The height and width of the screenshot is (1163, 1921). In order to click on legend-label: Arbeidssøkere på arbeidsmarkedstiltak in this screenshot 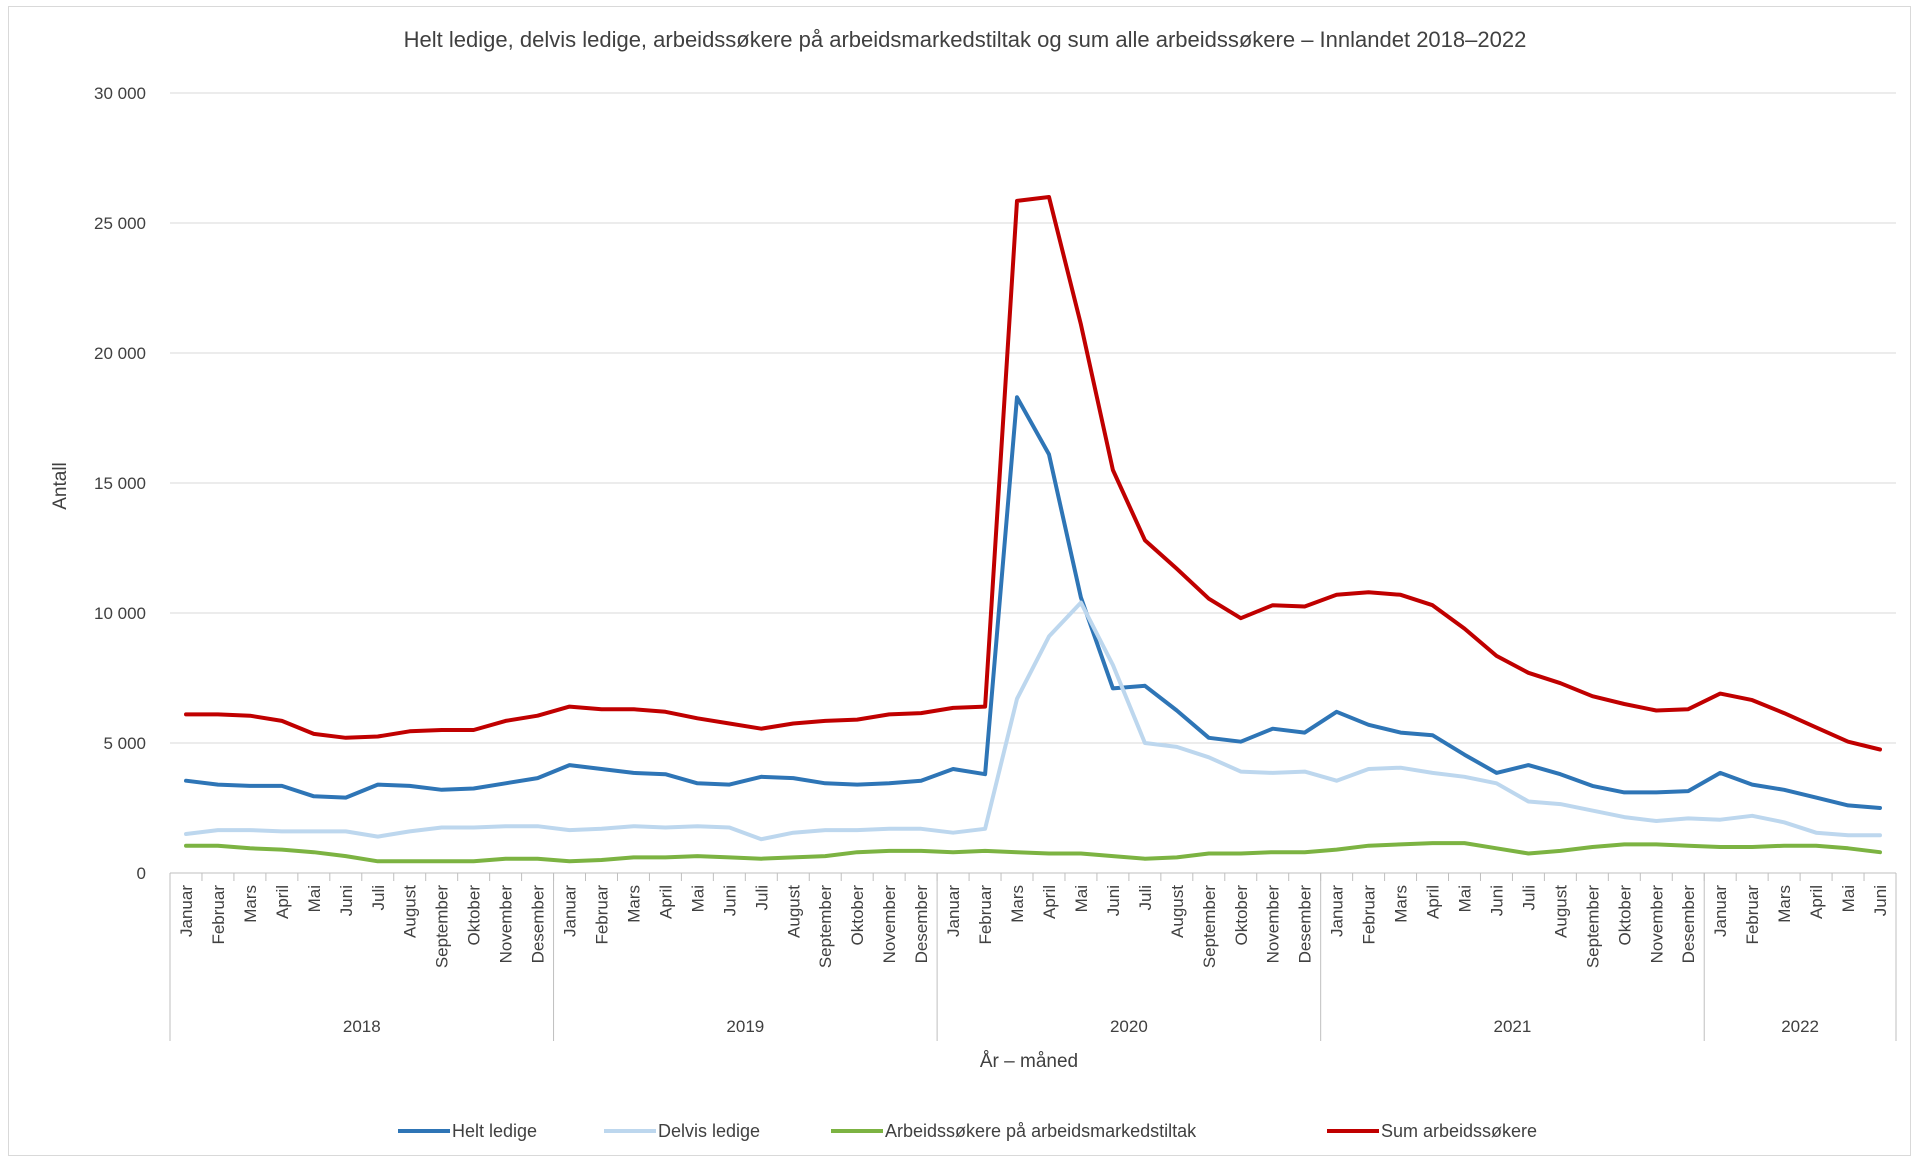, I will do `click(1041, 1131)`.